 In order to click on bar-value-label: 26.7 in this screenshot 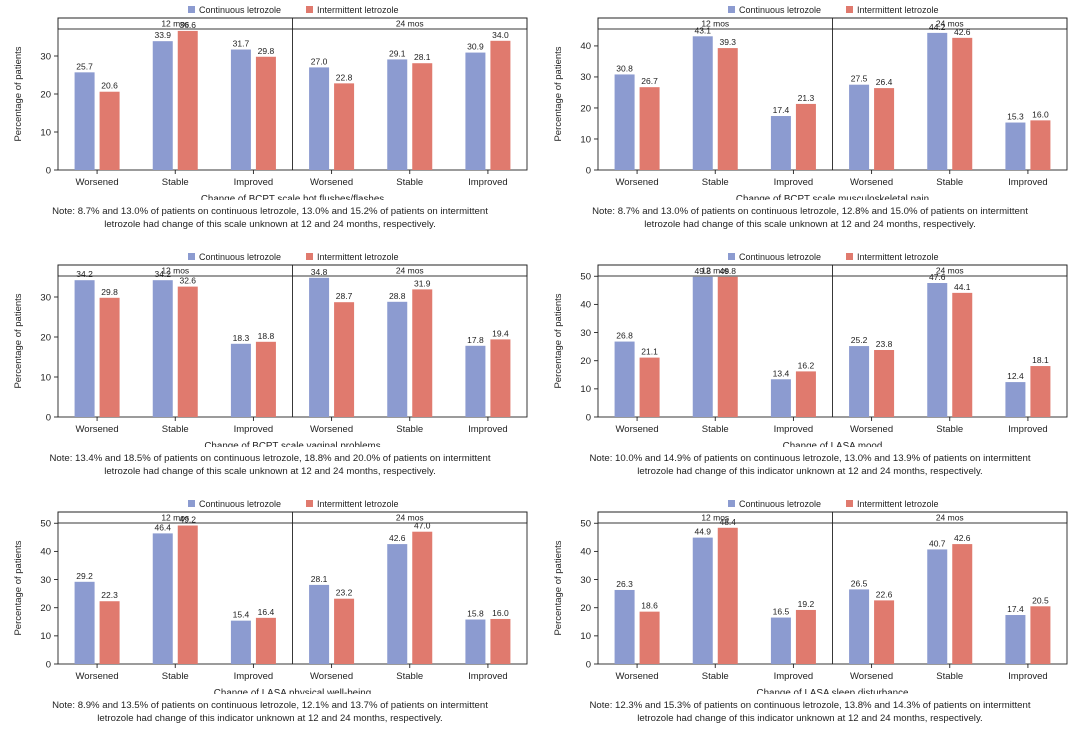, I will do `click(649, 81)`.